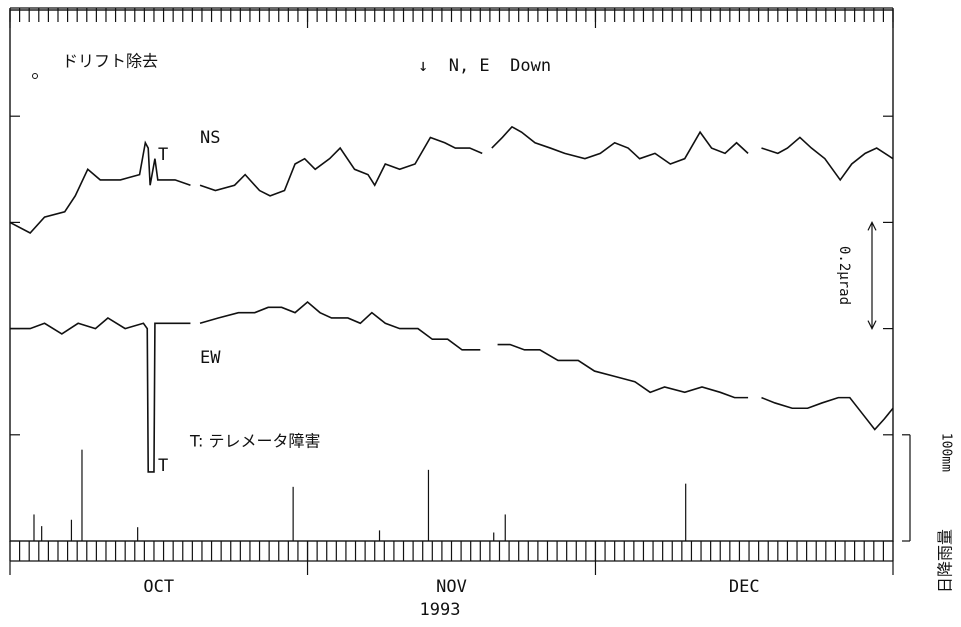 The height and width of the screenshot is (627, 961). Describe the element at coordinates (872, 275) in the screenshot. I see `scale-arrow` at that location.